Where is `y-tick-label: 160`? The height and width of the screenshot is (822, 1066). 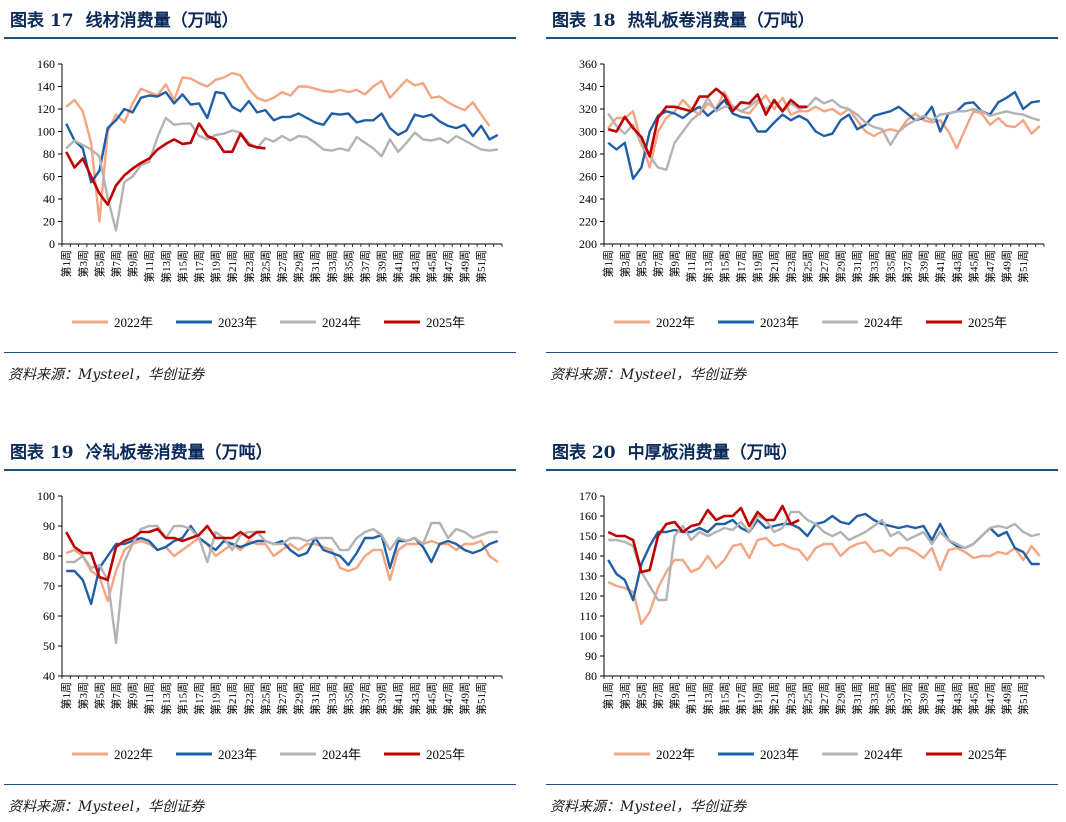 y-tick-label: 160 is located at coordinates (588, 516).